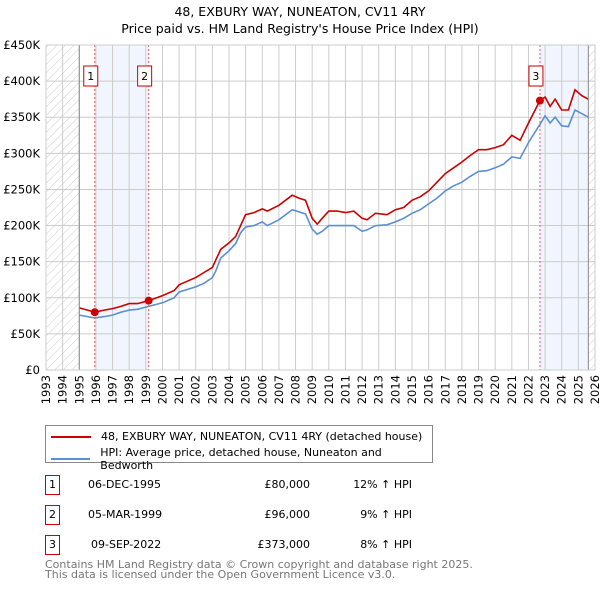 The width and height of the screenshot is (600, 590). I want to click on x-tick-label: 2002, so click(196, 389).